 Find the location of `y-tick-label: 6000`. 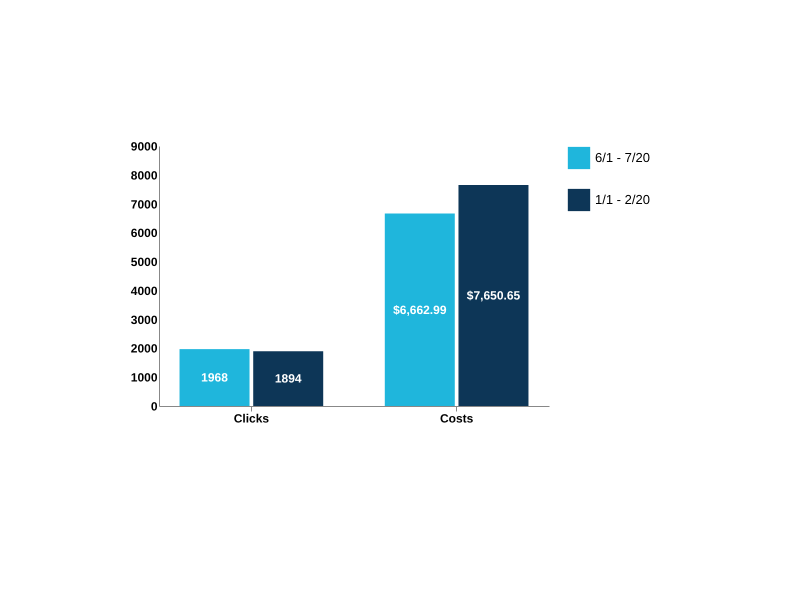

y-tick-label: 6000 is located at coordinates (144, 233).